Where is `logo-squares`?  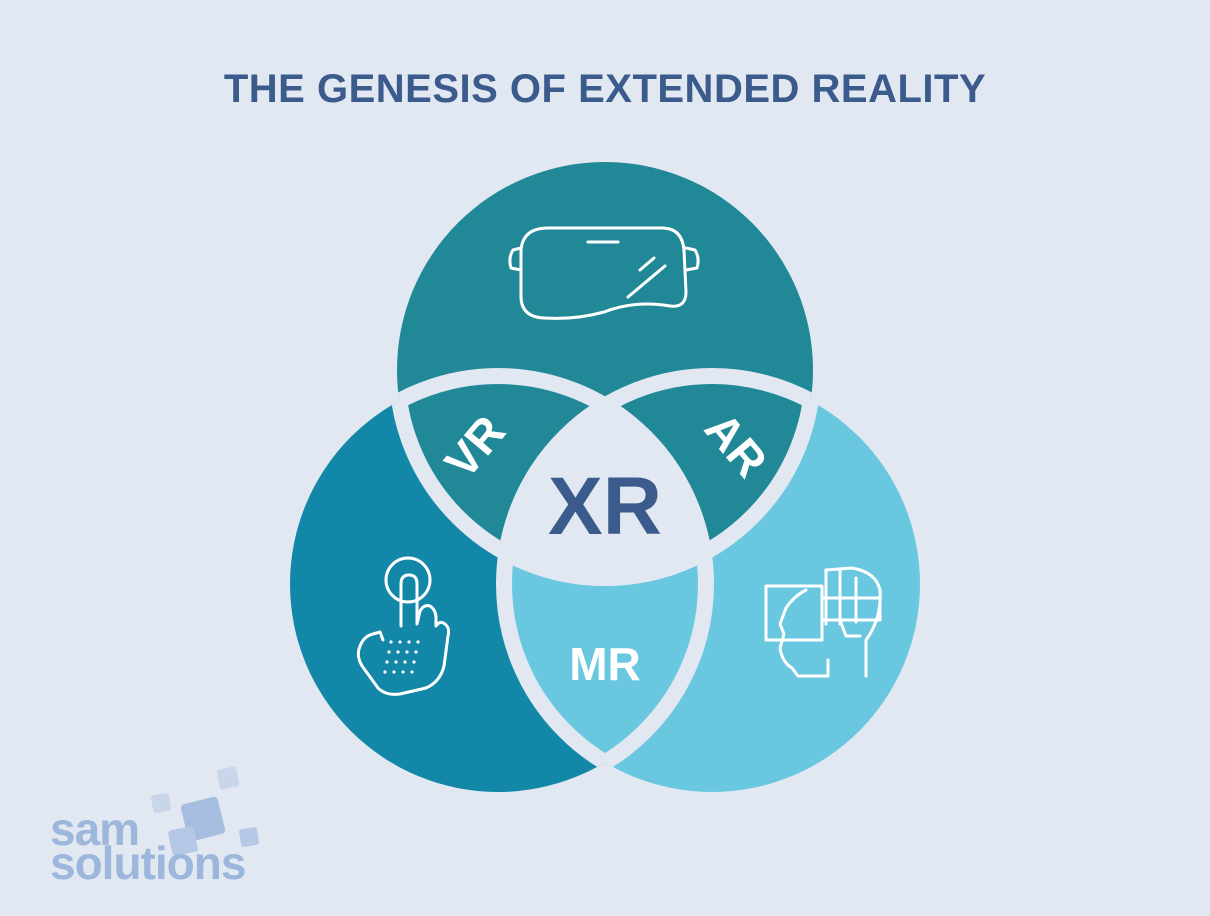 logo-squares is located at coordinates (205, 811).